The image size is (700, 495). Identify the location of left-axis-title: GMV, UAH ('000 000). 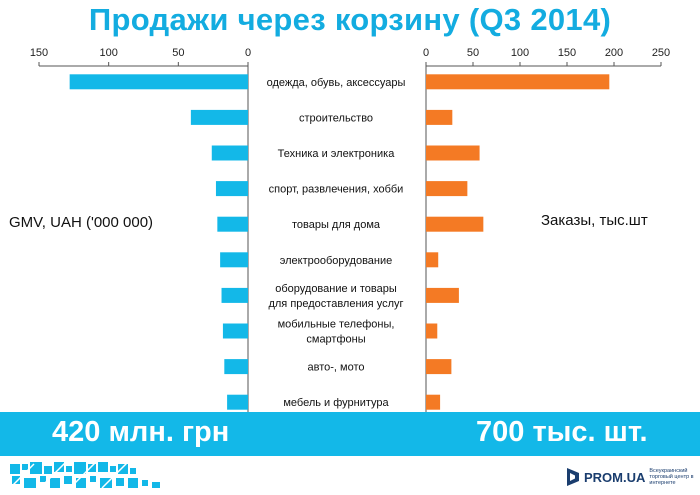
(81, 222).